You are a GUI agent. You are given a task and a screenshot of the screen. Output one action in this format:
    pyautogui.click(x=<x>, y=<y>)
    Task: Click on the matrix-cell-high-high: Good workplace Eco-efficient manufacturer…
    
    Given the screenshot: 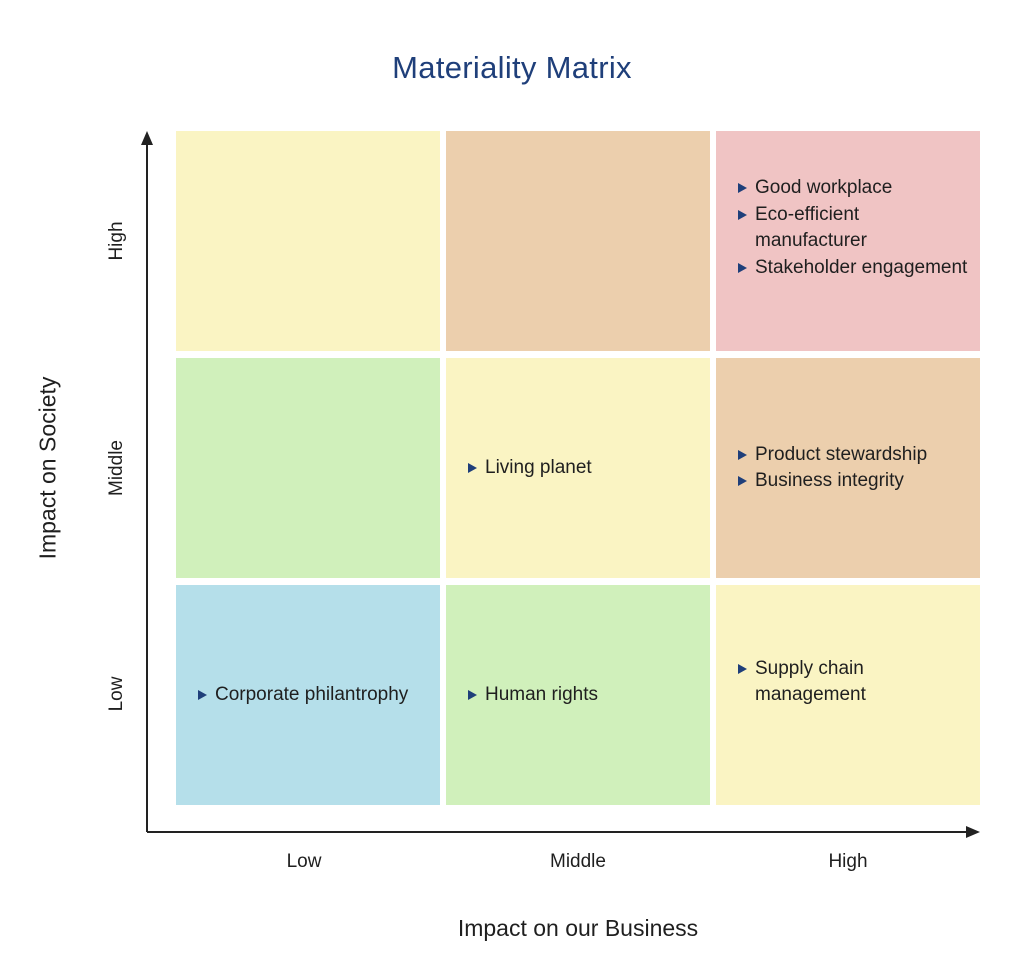 What is the action you would take?
    pyautogui.click(x=848, y=241)
    